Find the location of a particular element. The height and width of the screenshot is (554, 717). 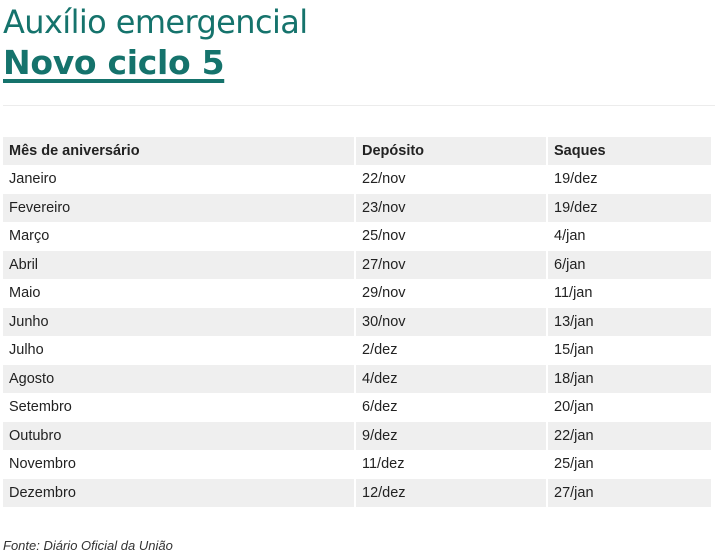

cell-withdrawal: 25/jan is located at coordinates (574, 464).